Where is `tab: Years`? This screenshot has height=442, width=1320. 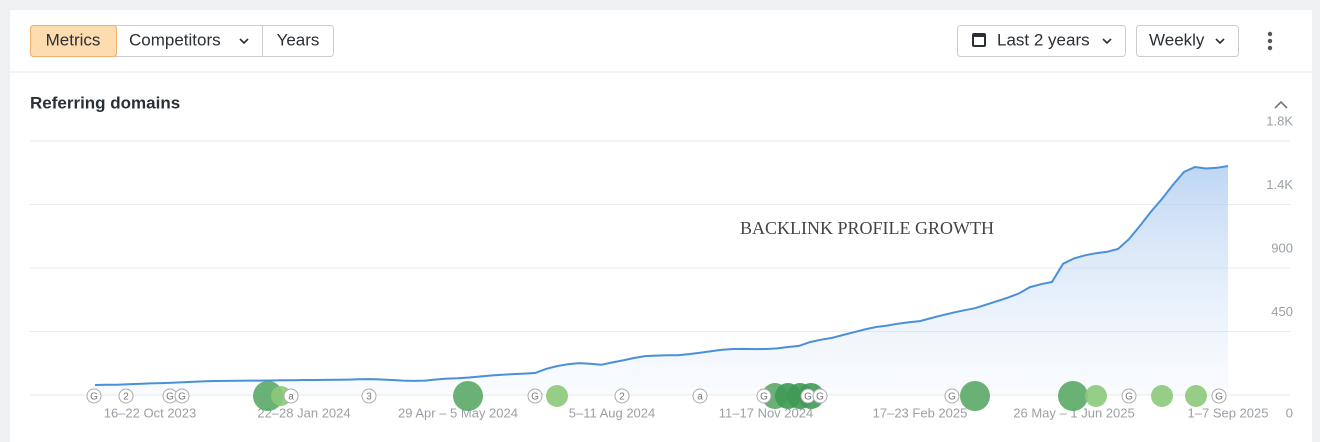 tab: Years is located at coordinates (298, 39).